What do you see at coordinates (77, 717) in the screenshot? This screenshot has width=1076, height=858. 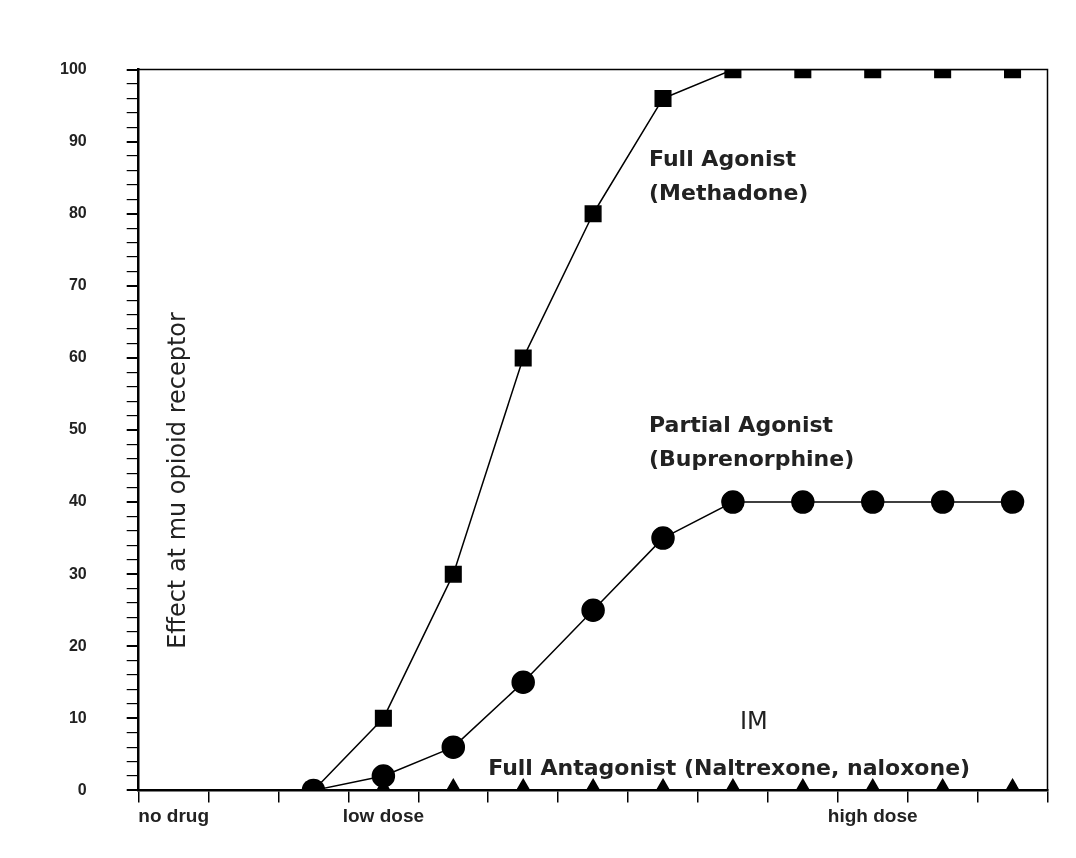 I see `y-tick-label: 10` at bounding box center [77, 717].